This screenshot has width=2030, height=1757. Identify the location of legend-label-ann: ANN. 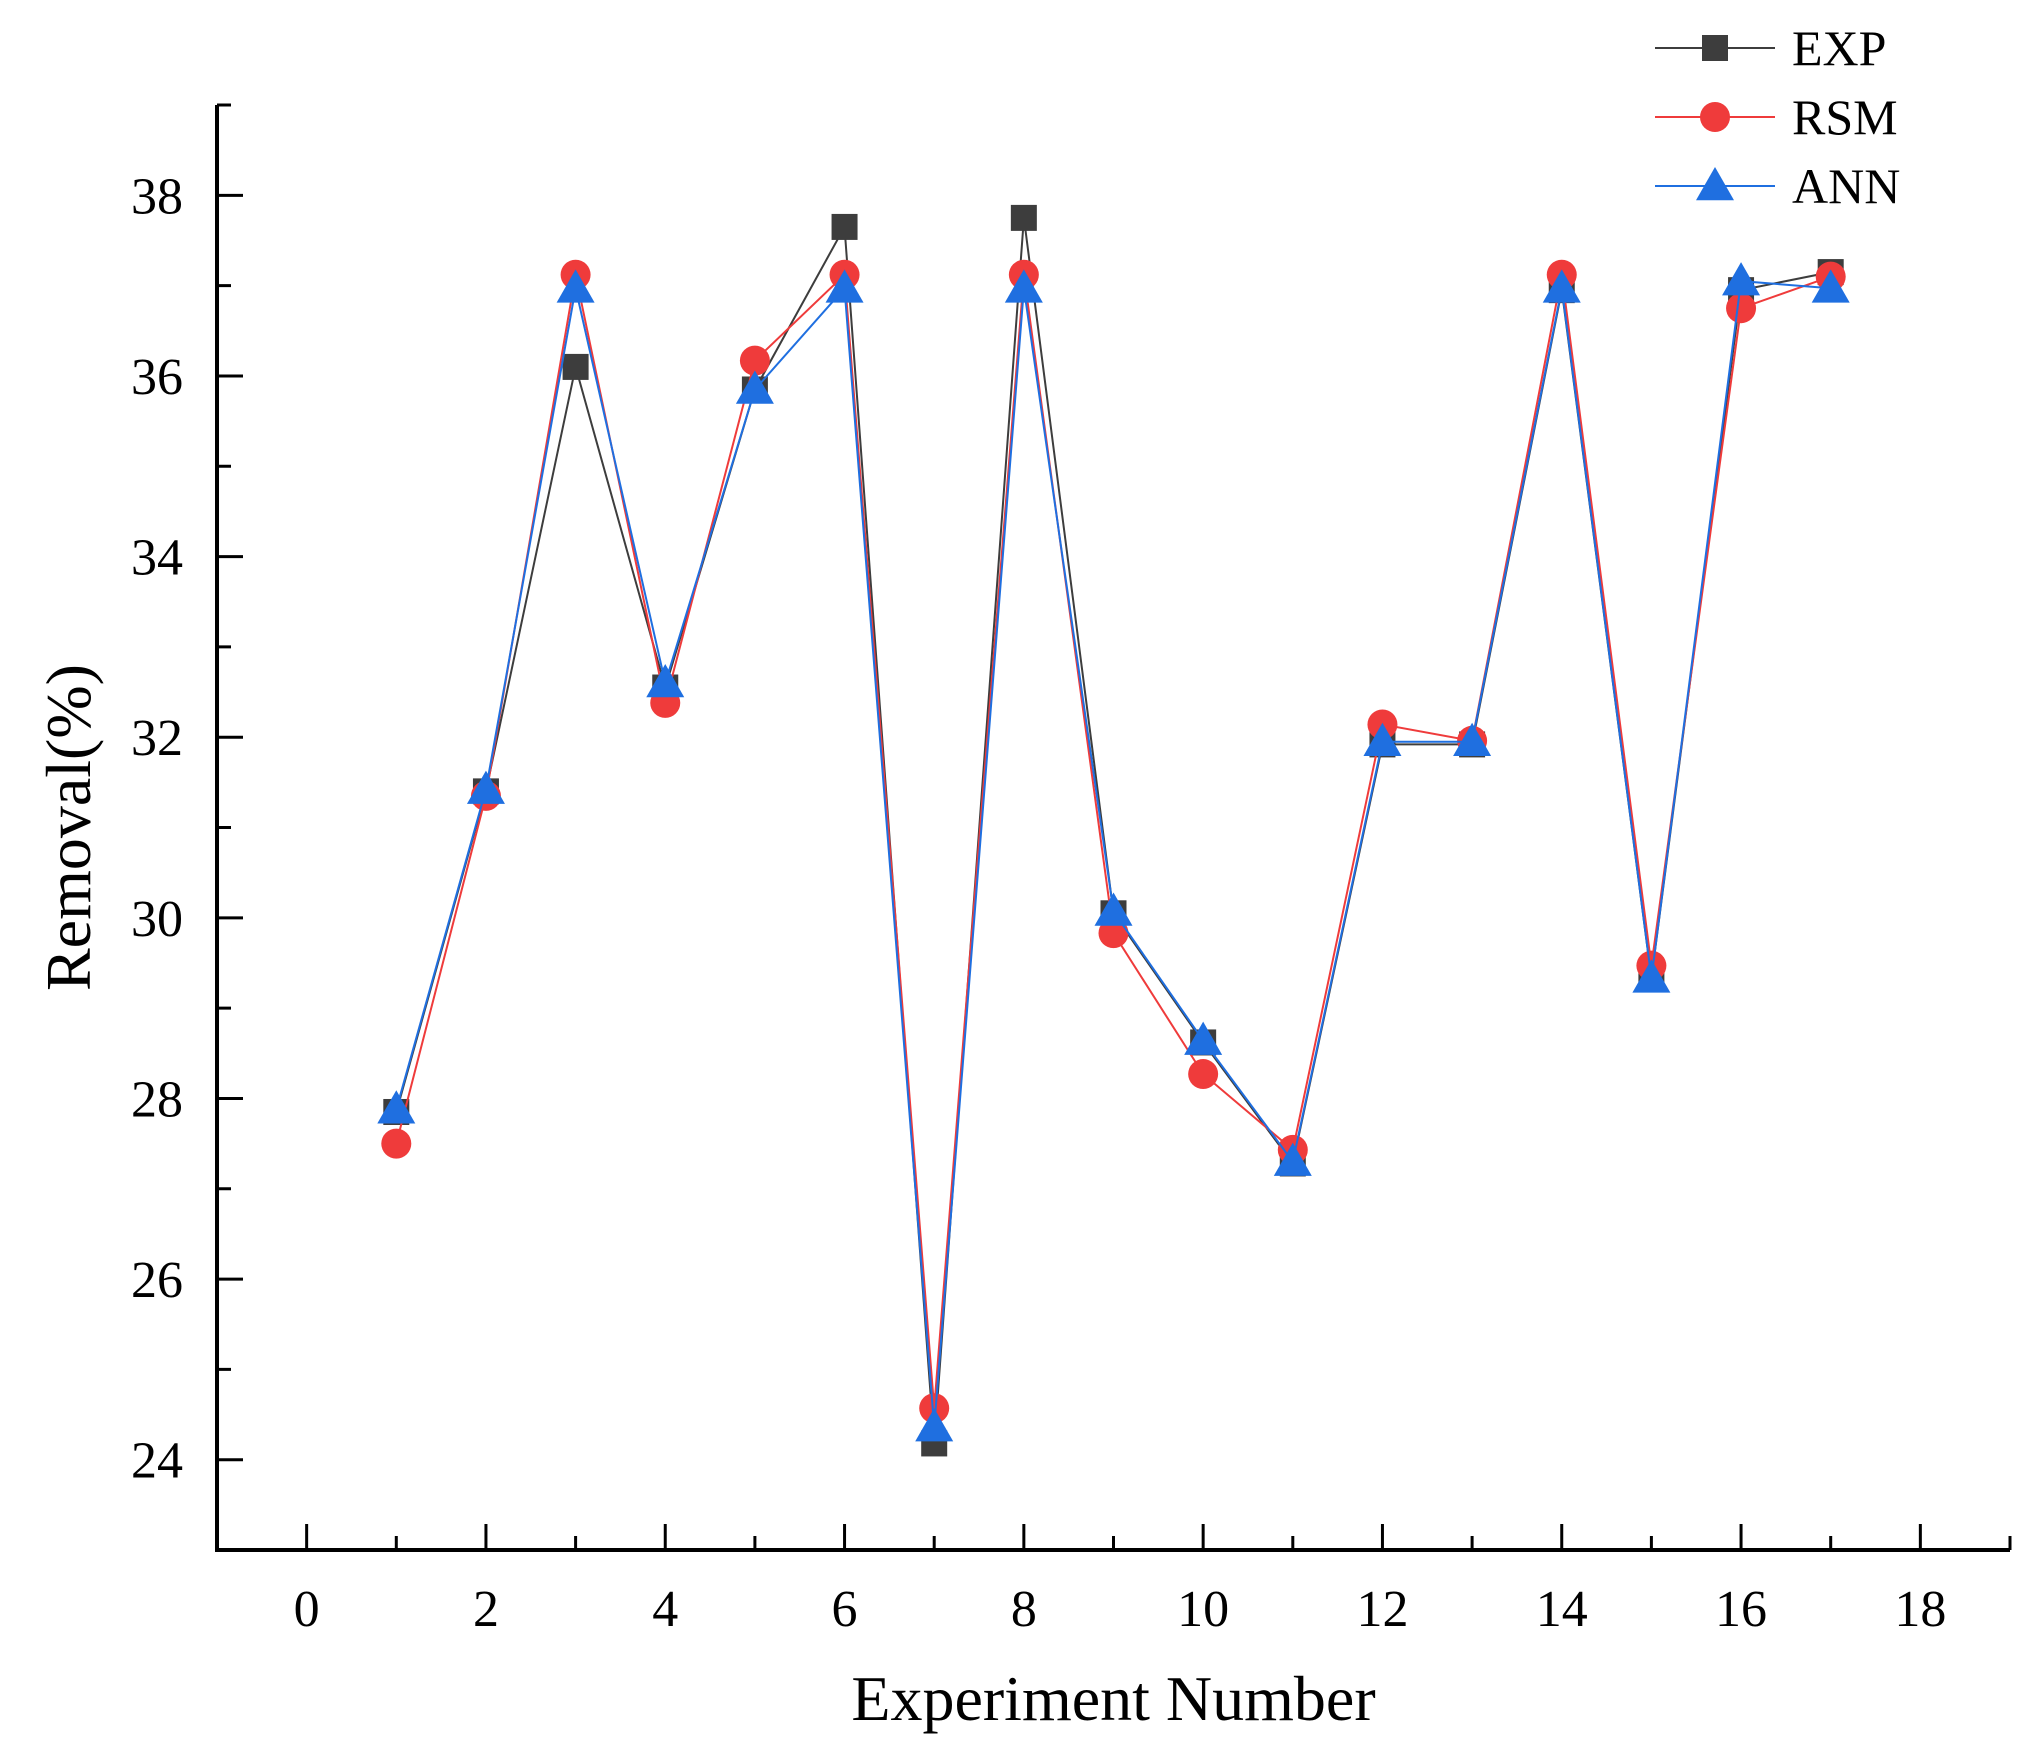
(1846, 186).